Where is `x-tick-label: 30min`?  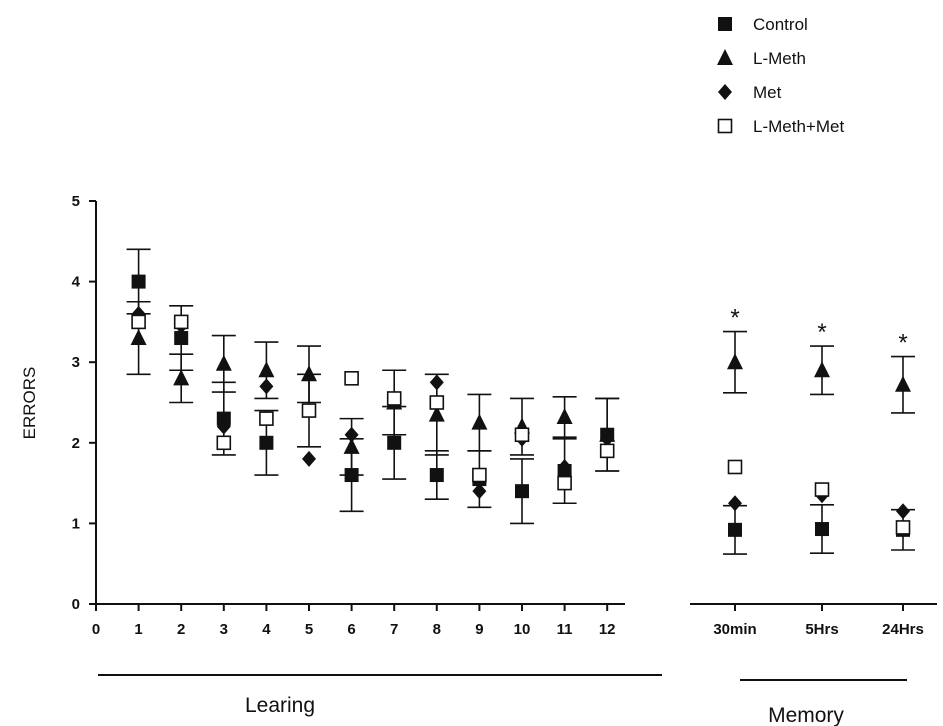 x-tick-label: 30min is located at coordinates (734, 629).